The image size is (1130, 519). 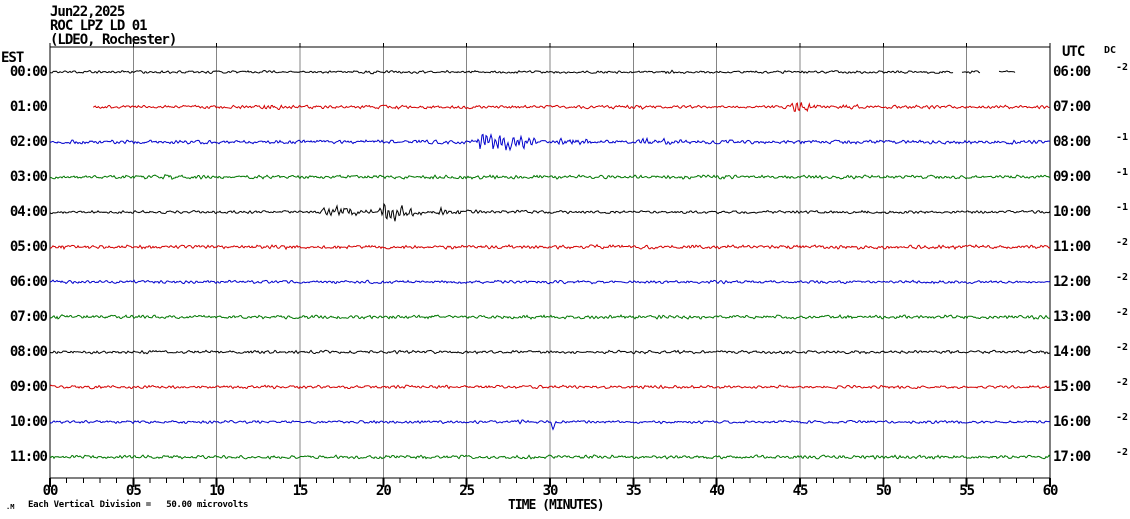 What do you see at coordinates (28, 282) in the screenshot?
I see `est-time-label: 06:00` at bounding box center [28, 282].